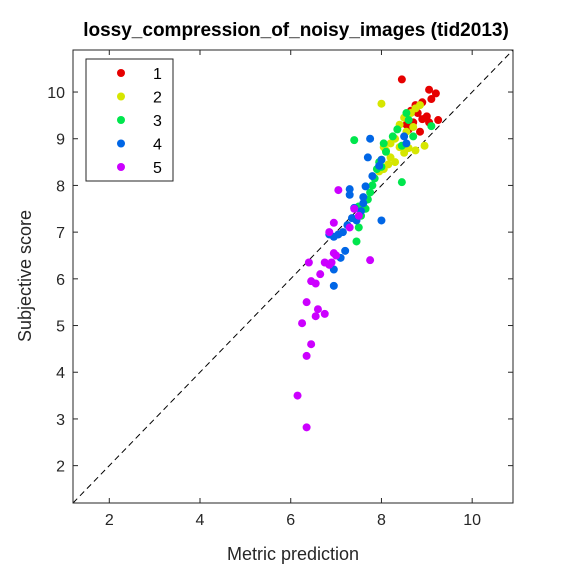  I want to click on y-tick-label: 7, so click(60, 233).